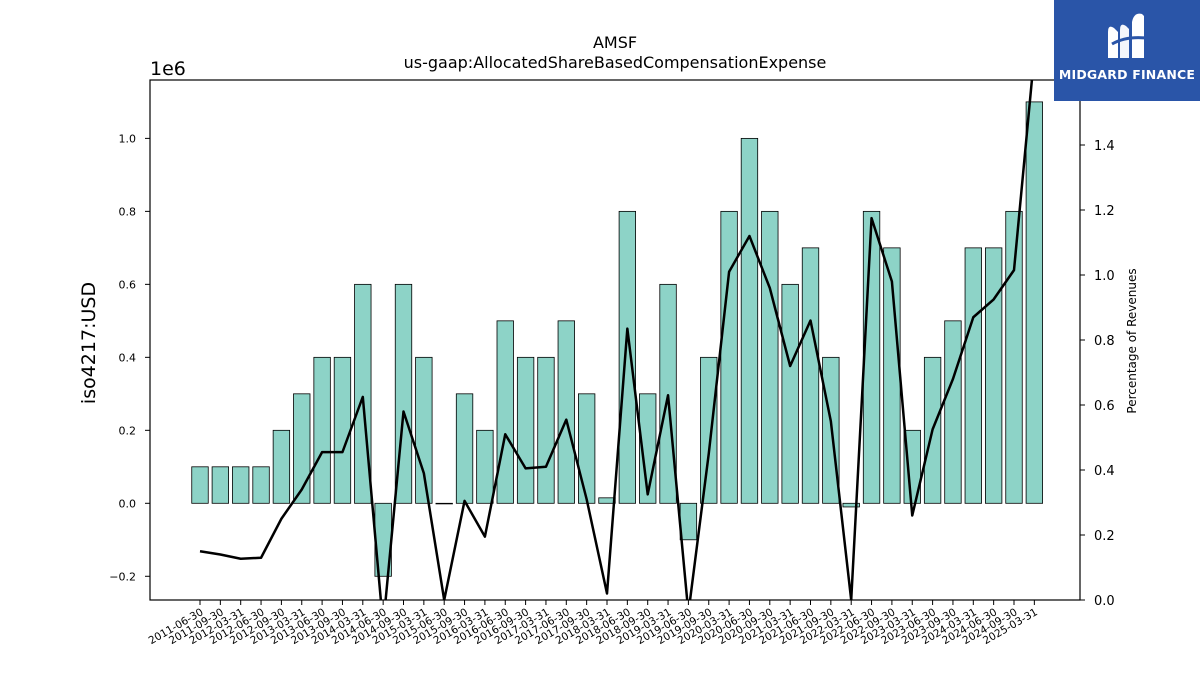 Image resolution: width=1200 pixels, height=675 pixels. Describe the element at coordinates (1104, 341) in the screenshot. I see `y2-tick-label: 0.8` at that location.